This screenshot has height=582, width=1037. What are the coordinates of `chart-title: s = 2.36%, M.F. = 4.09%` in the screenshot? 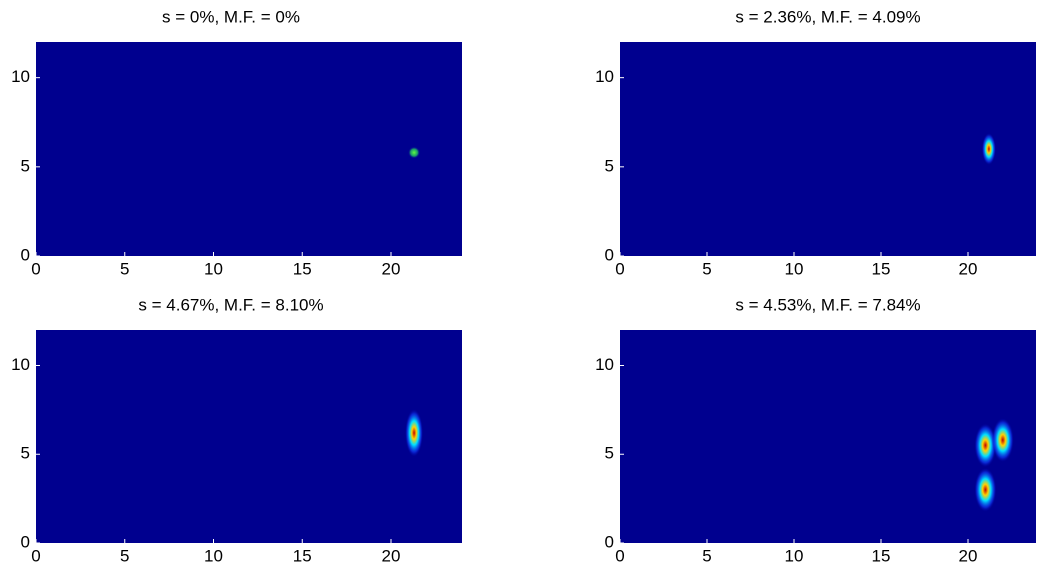 It's located at (827, 16).